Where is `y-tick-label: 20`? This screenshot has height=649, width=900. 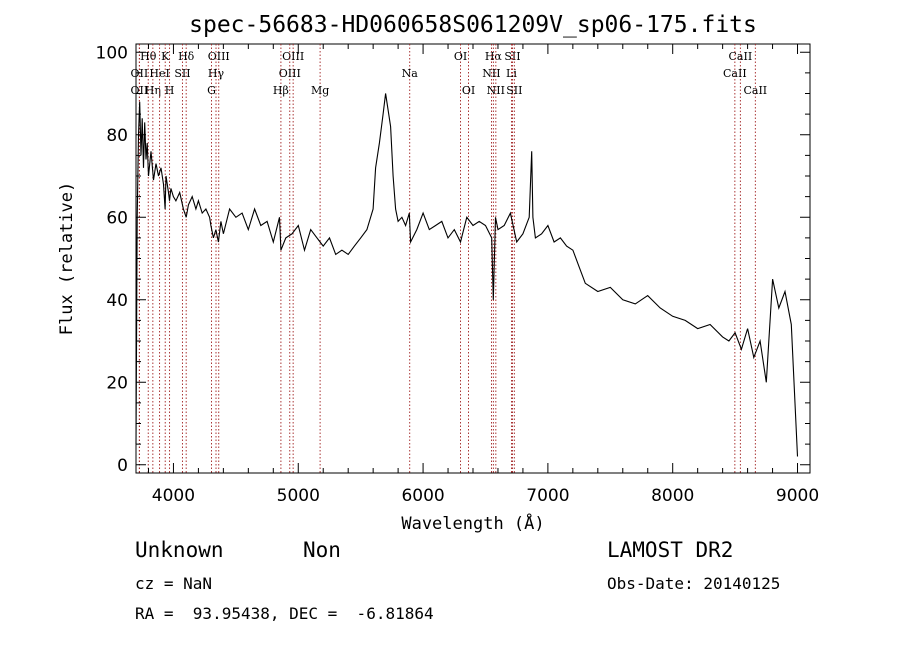
y-tick-label: 20 is located at coordinates (117, 383).